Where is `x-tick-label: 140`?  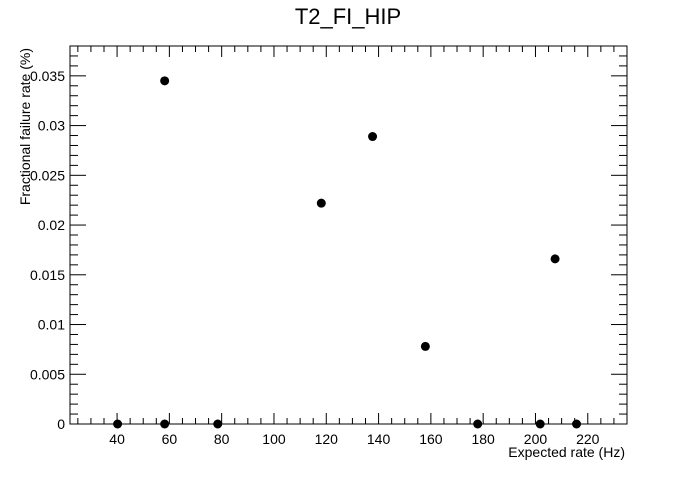
x-tick-label: 140 is located at coordinates (379, 439).